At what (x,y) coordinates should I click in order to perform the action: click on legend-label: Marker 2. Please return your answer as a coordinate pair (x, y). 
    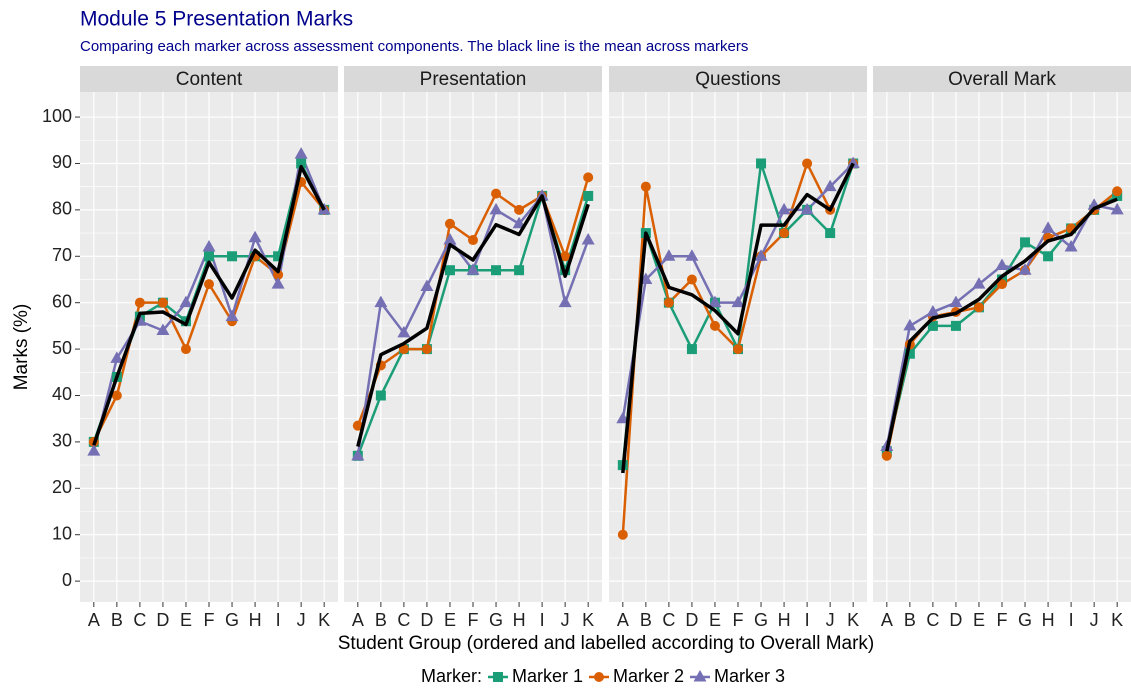
    Looking at the image, I should click on (648, 676).